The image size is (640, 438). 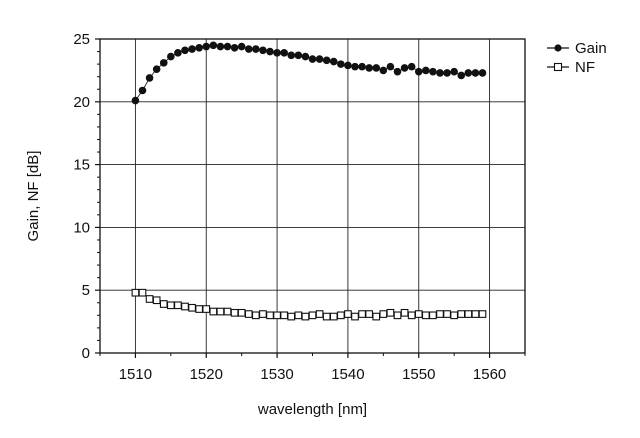 What do you see at coordinates (81, 165) in the screenshot?
I see `y-tick-label: 15` at bounding box center [81, 165].